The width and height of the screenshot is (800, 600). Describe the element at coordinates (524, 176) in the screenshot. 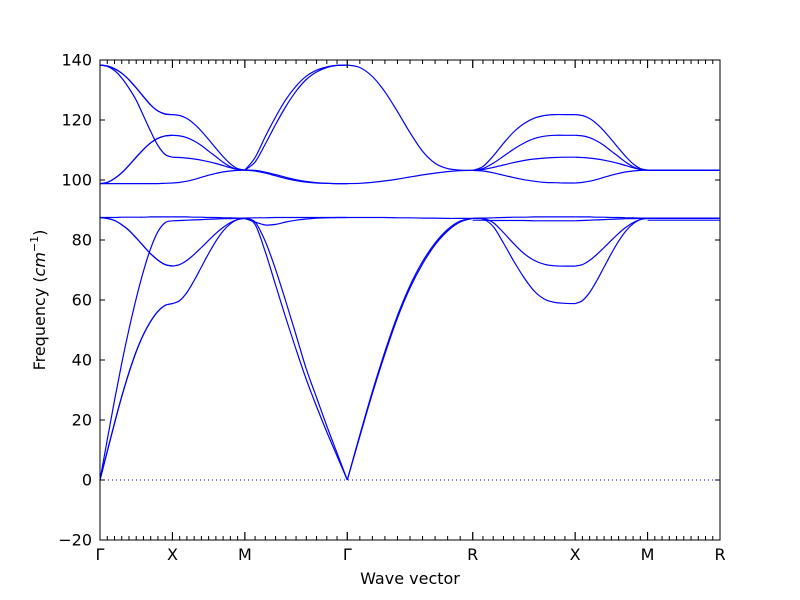

I see `band-line-seg4-b4` at that location.